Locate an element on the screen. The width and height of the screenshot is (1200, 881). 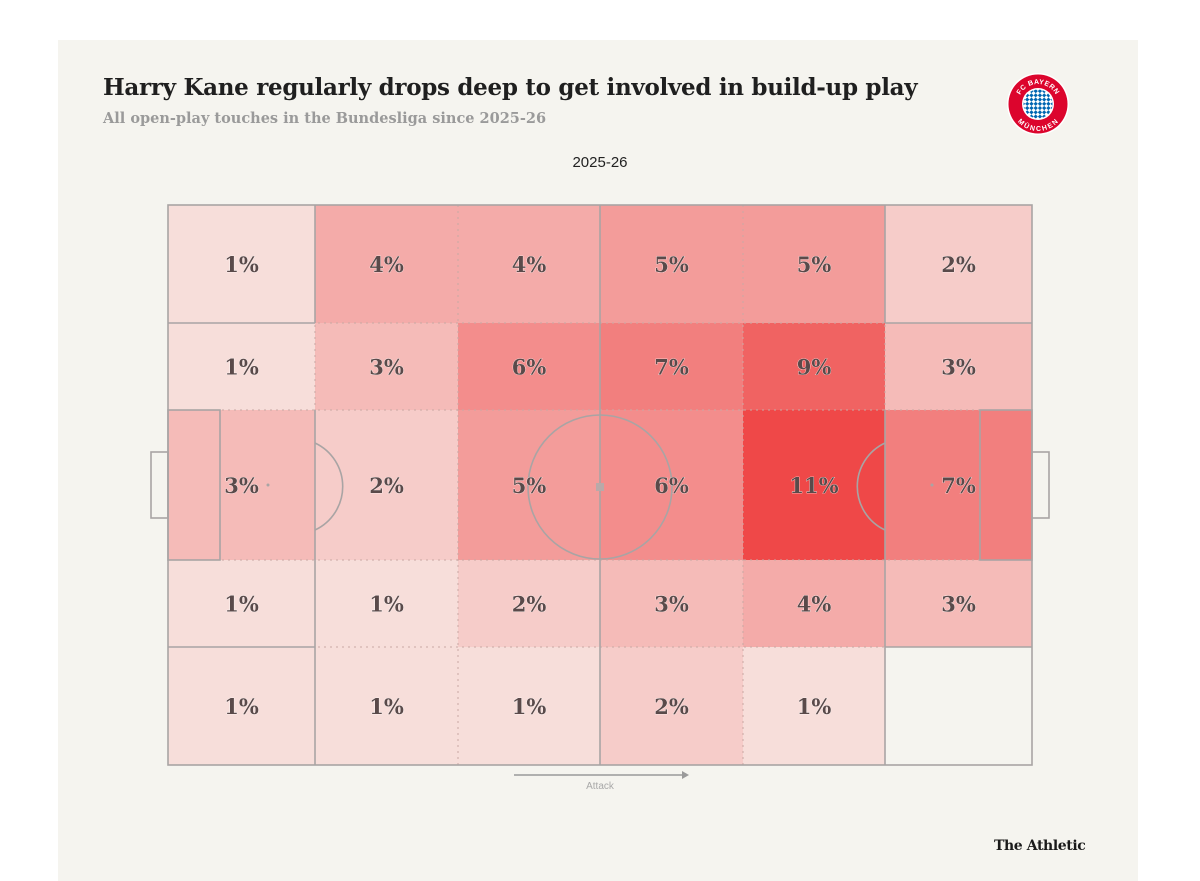
right-penalty-arc is located at coordinates (871, 486).